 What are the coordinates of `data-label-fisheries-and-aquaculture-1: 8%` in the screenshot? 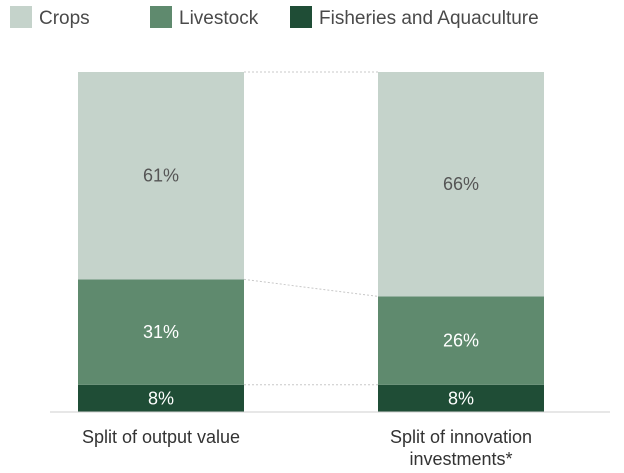 It's located at (161, 398).